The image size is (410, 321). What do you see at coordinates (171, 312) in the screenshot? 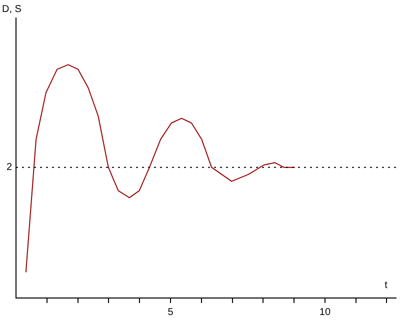
I see `x-tick-label: 5` at bounding box center [171, 312].